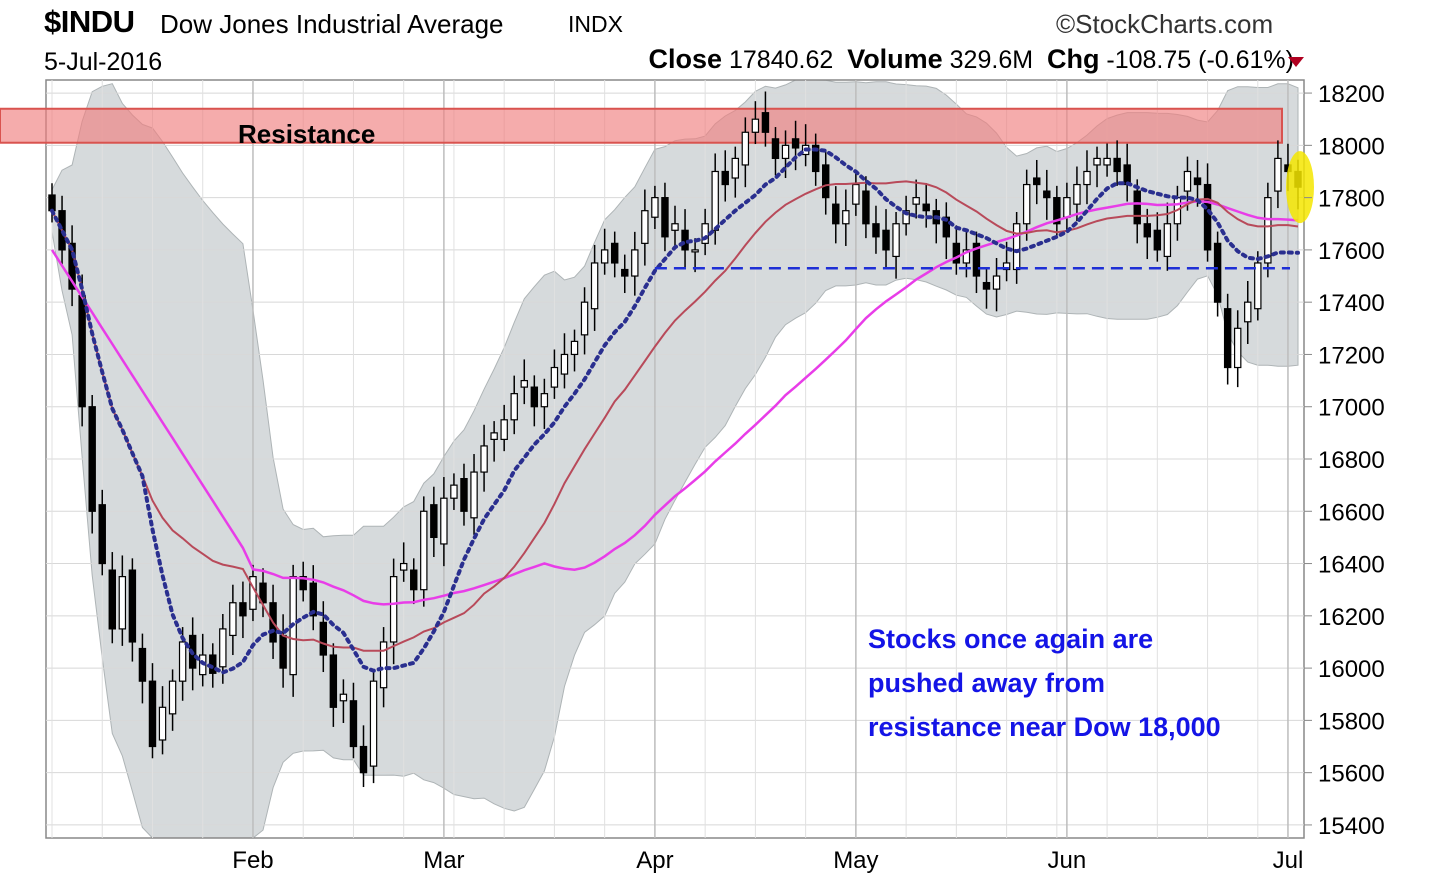 Image resolution: width=1444 pixels, height=883 pixels. I want to click on exchange-code: INDX, so click(595, 24).